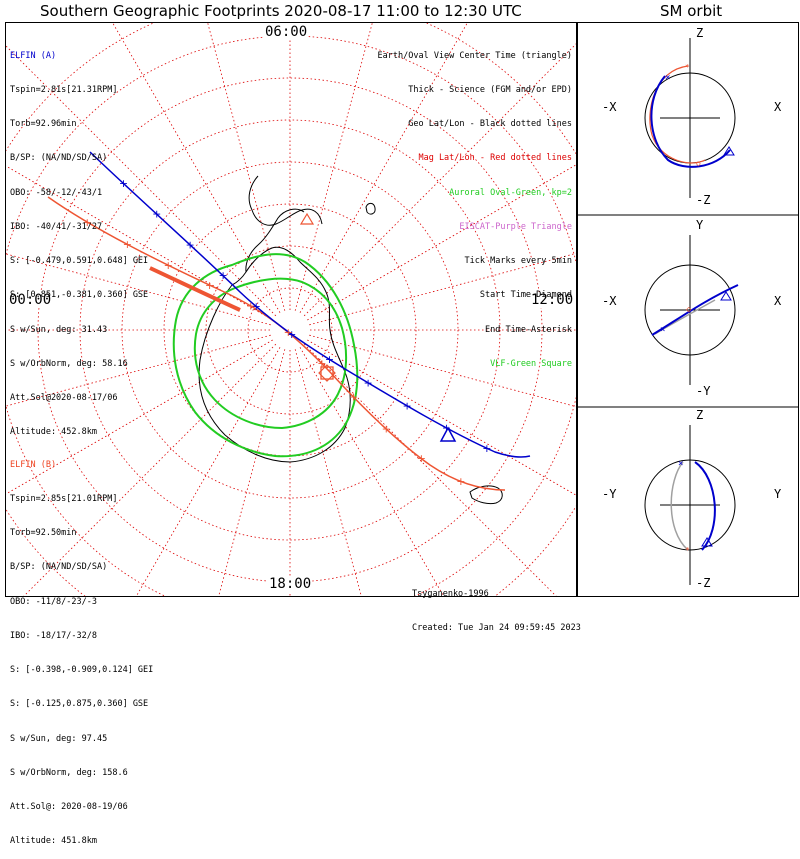 This screenshot has width=800, height=859. Describe the element at coordinates (510, 192) in the screenshot. I see `legend-entry: Auroral Oval-Green, kp=2` at that location.